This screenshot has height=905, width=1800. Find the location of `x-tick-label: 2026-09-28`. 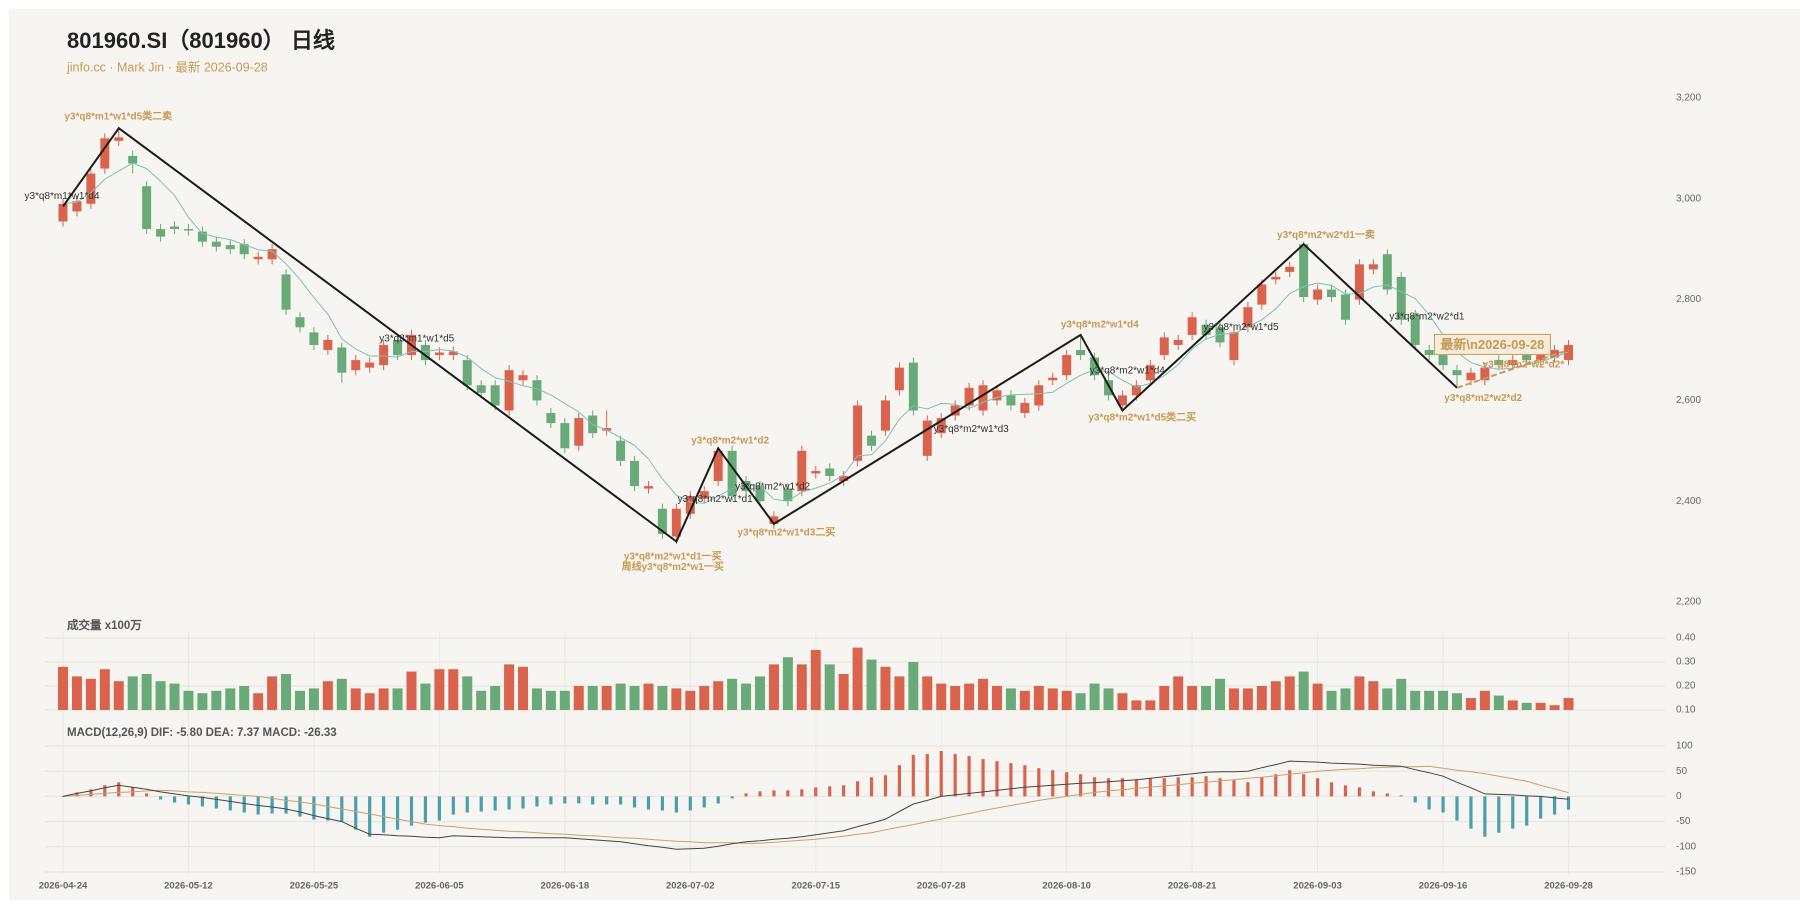

x-tick-label: 2026-09-28 is located at coordinates (1568, 886).